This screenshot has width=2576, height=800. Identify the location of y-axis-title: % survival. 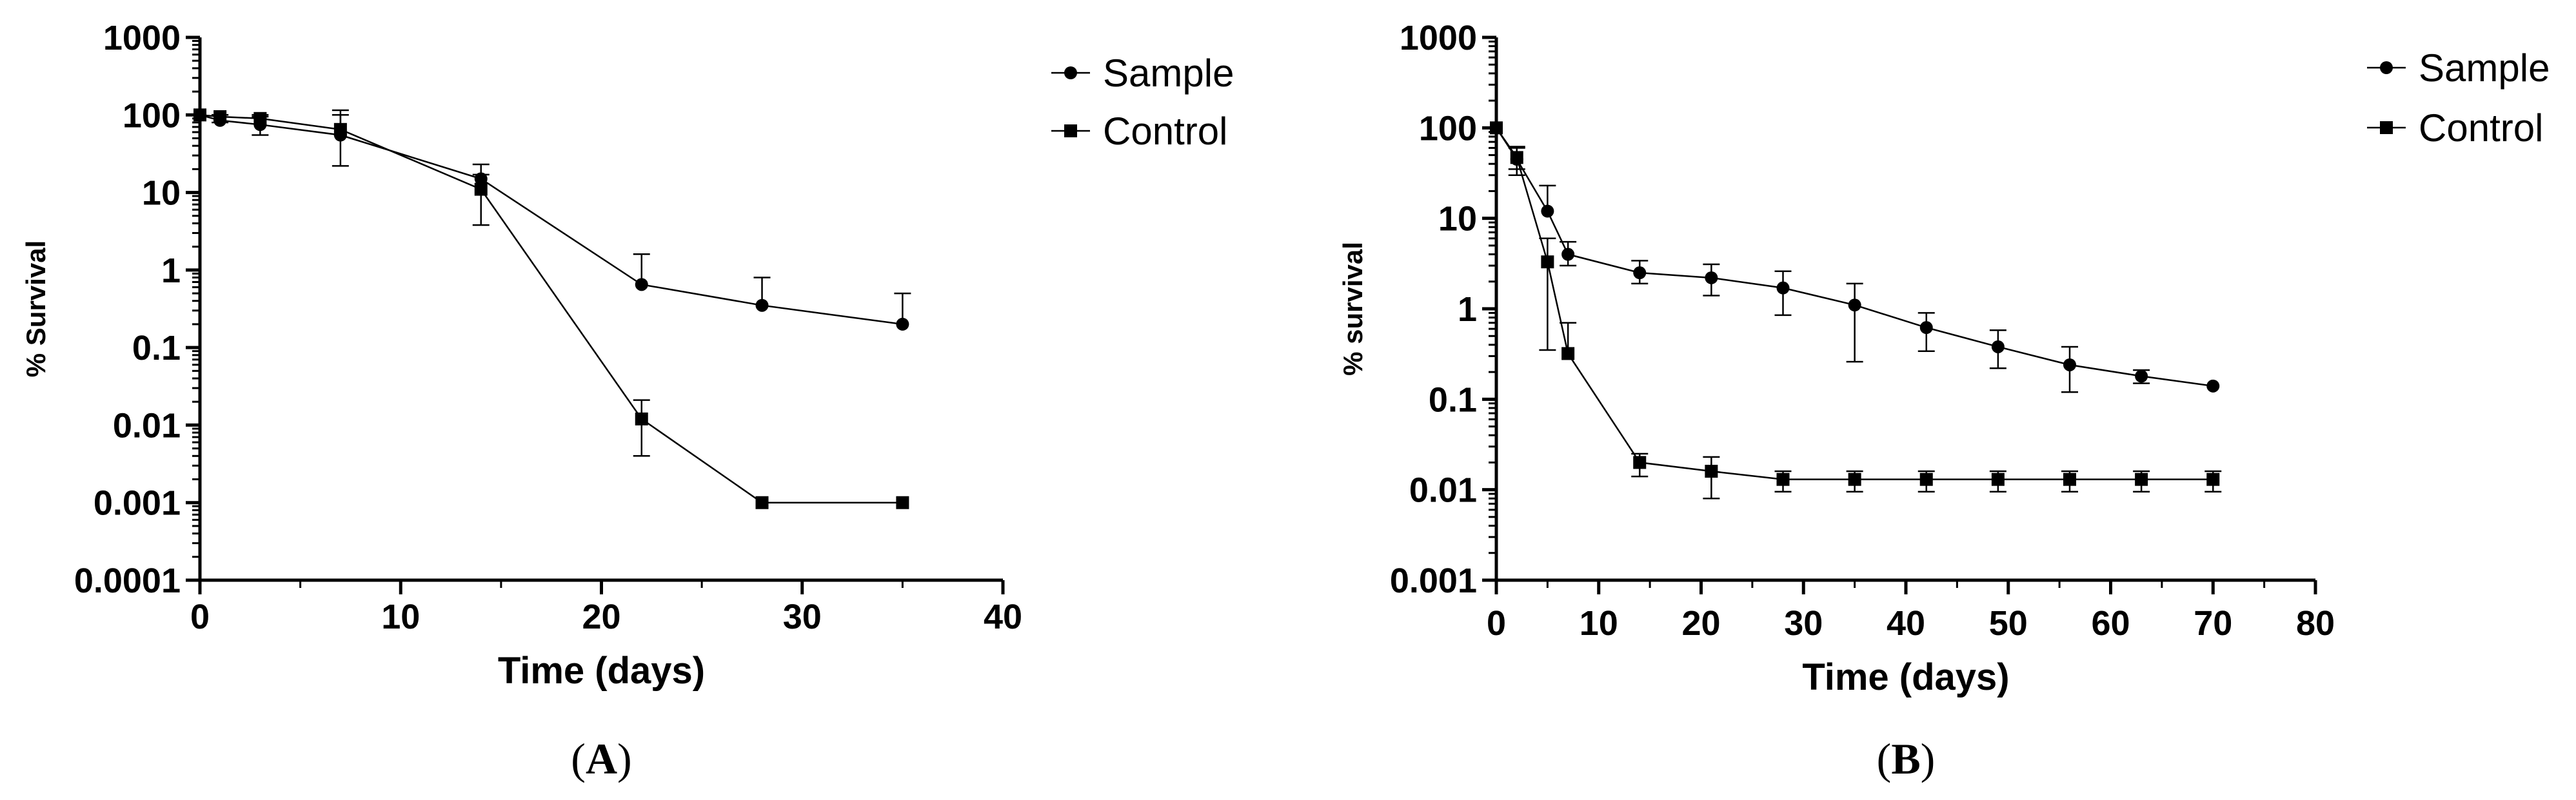
(1353, 309).